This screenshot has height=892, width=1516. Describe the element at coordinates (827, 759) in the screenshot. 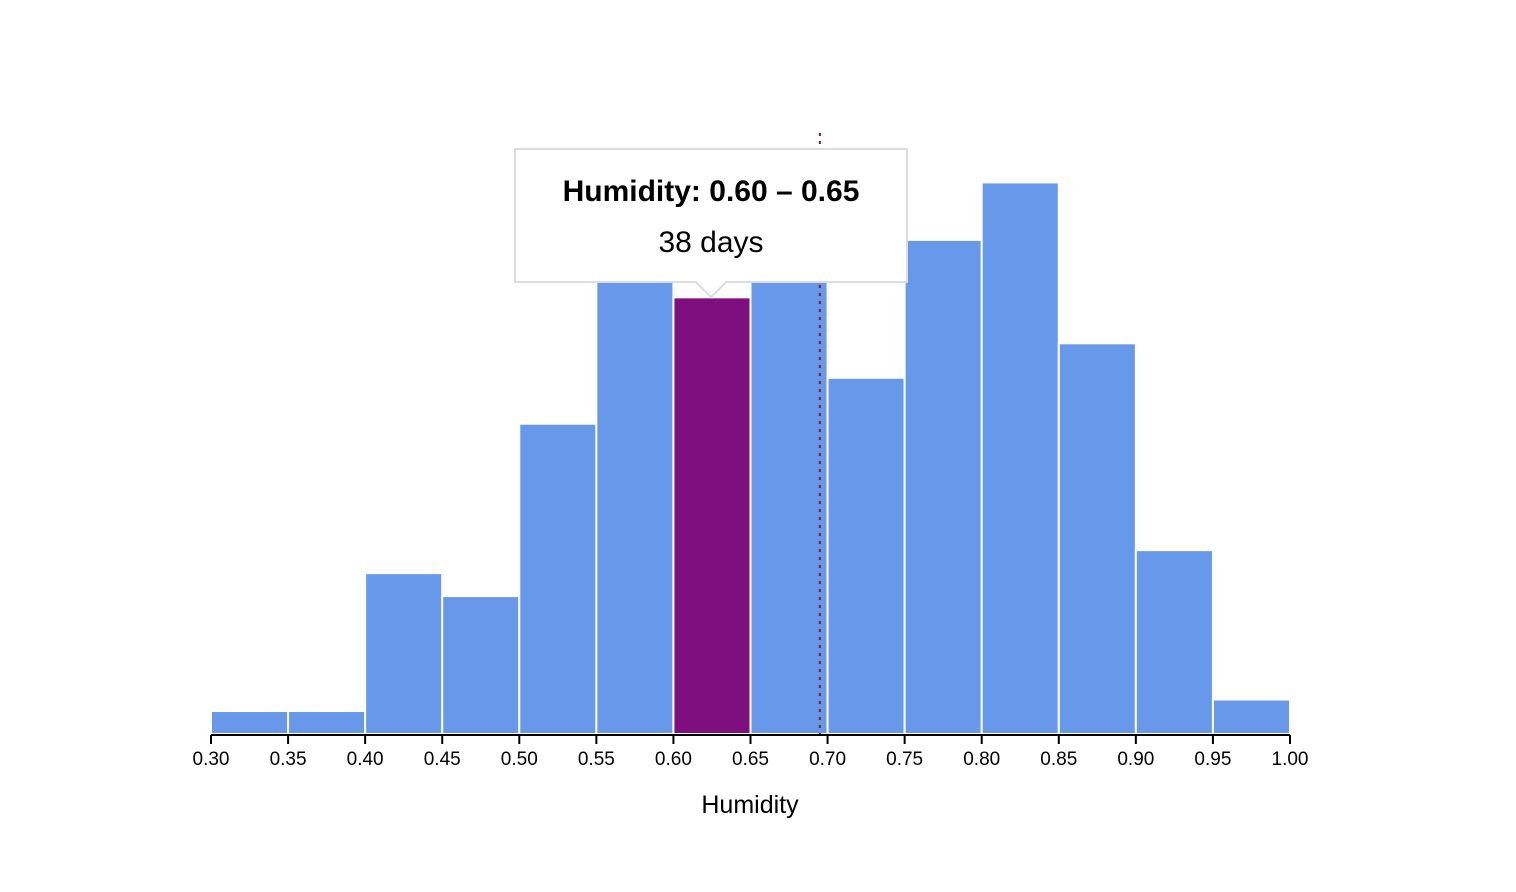

I see `x-tick-label-8: 0.70` at that location.